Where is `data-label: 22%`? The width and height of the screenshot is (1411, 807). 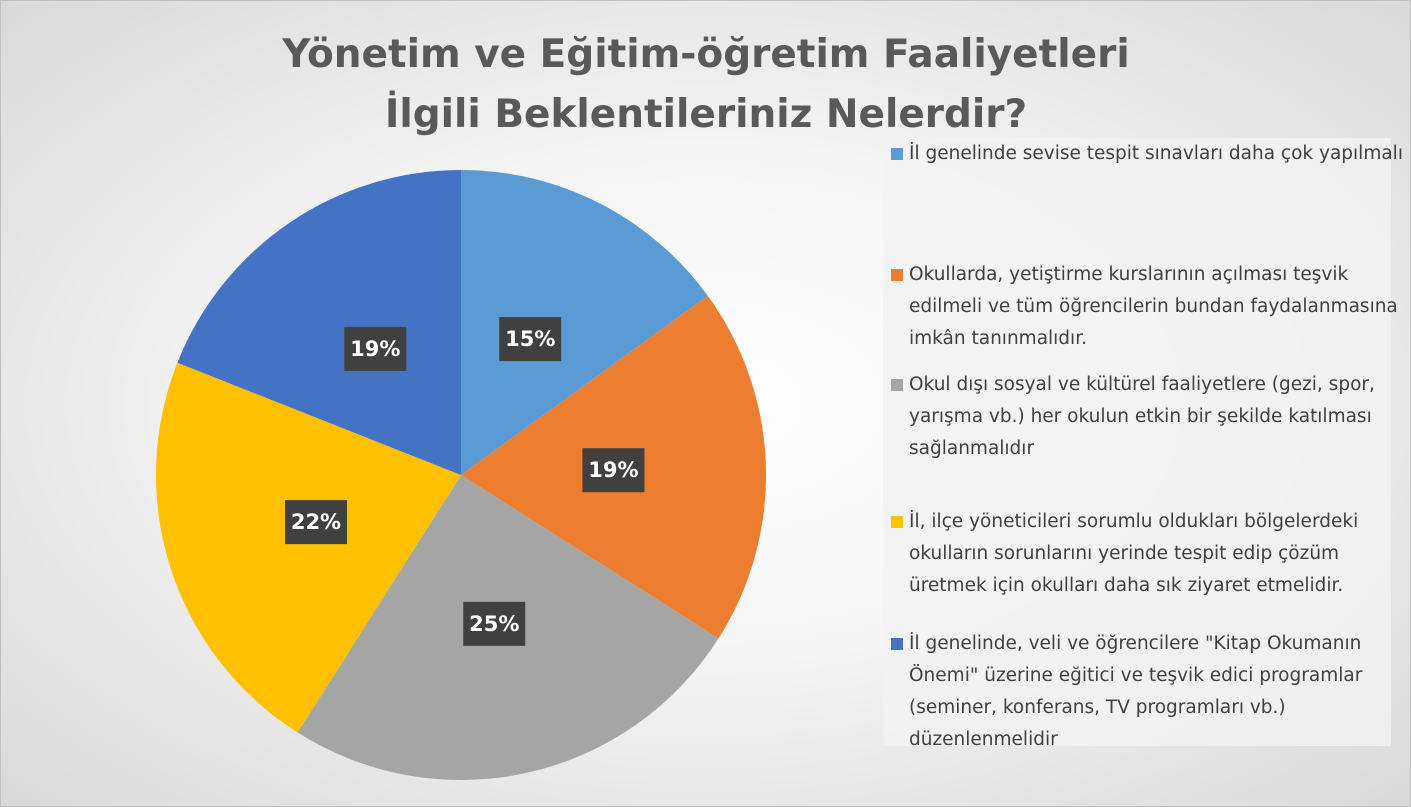 data-label: 22% is located at coordinates (316, 522).